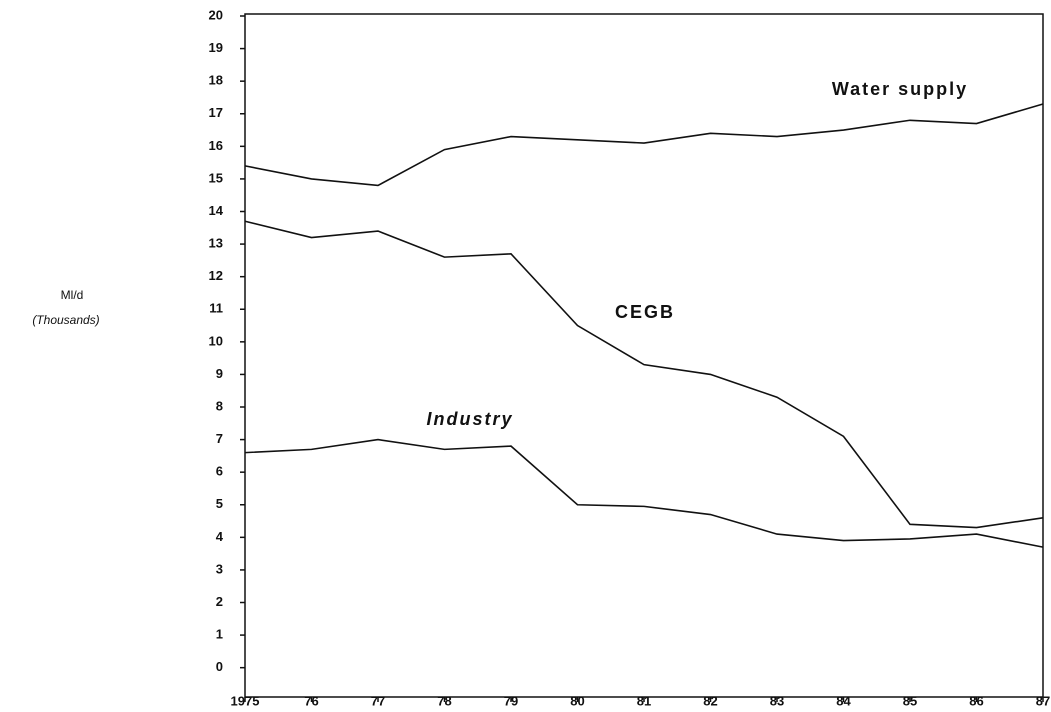  I want to click on x-tick-label: 81, so click(644, 700).